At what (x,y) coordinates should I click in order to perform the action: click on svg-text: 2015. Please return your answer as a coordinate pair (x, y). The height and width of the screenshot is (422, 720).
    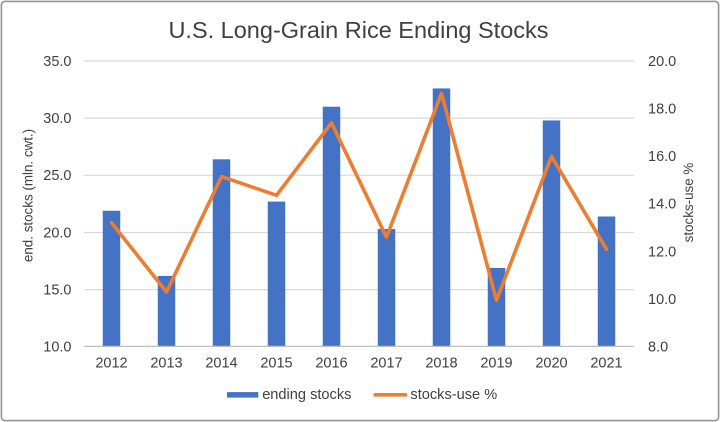
    Looking at the image, I should click on (276, 363).